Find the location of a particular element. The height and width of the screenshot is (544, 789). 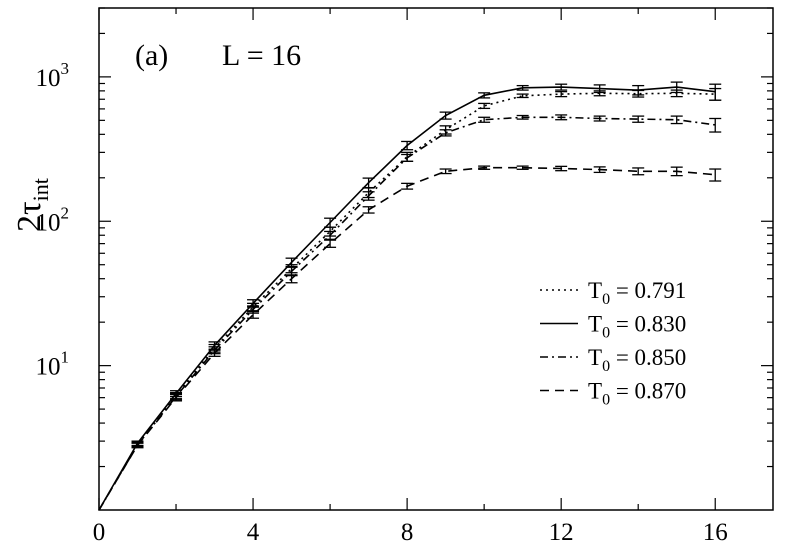

legend-label-value: = 0.850 is located at coordinates (648, 357).